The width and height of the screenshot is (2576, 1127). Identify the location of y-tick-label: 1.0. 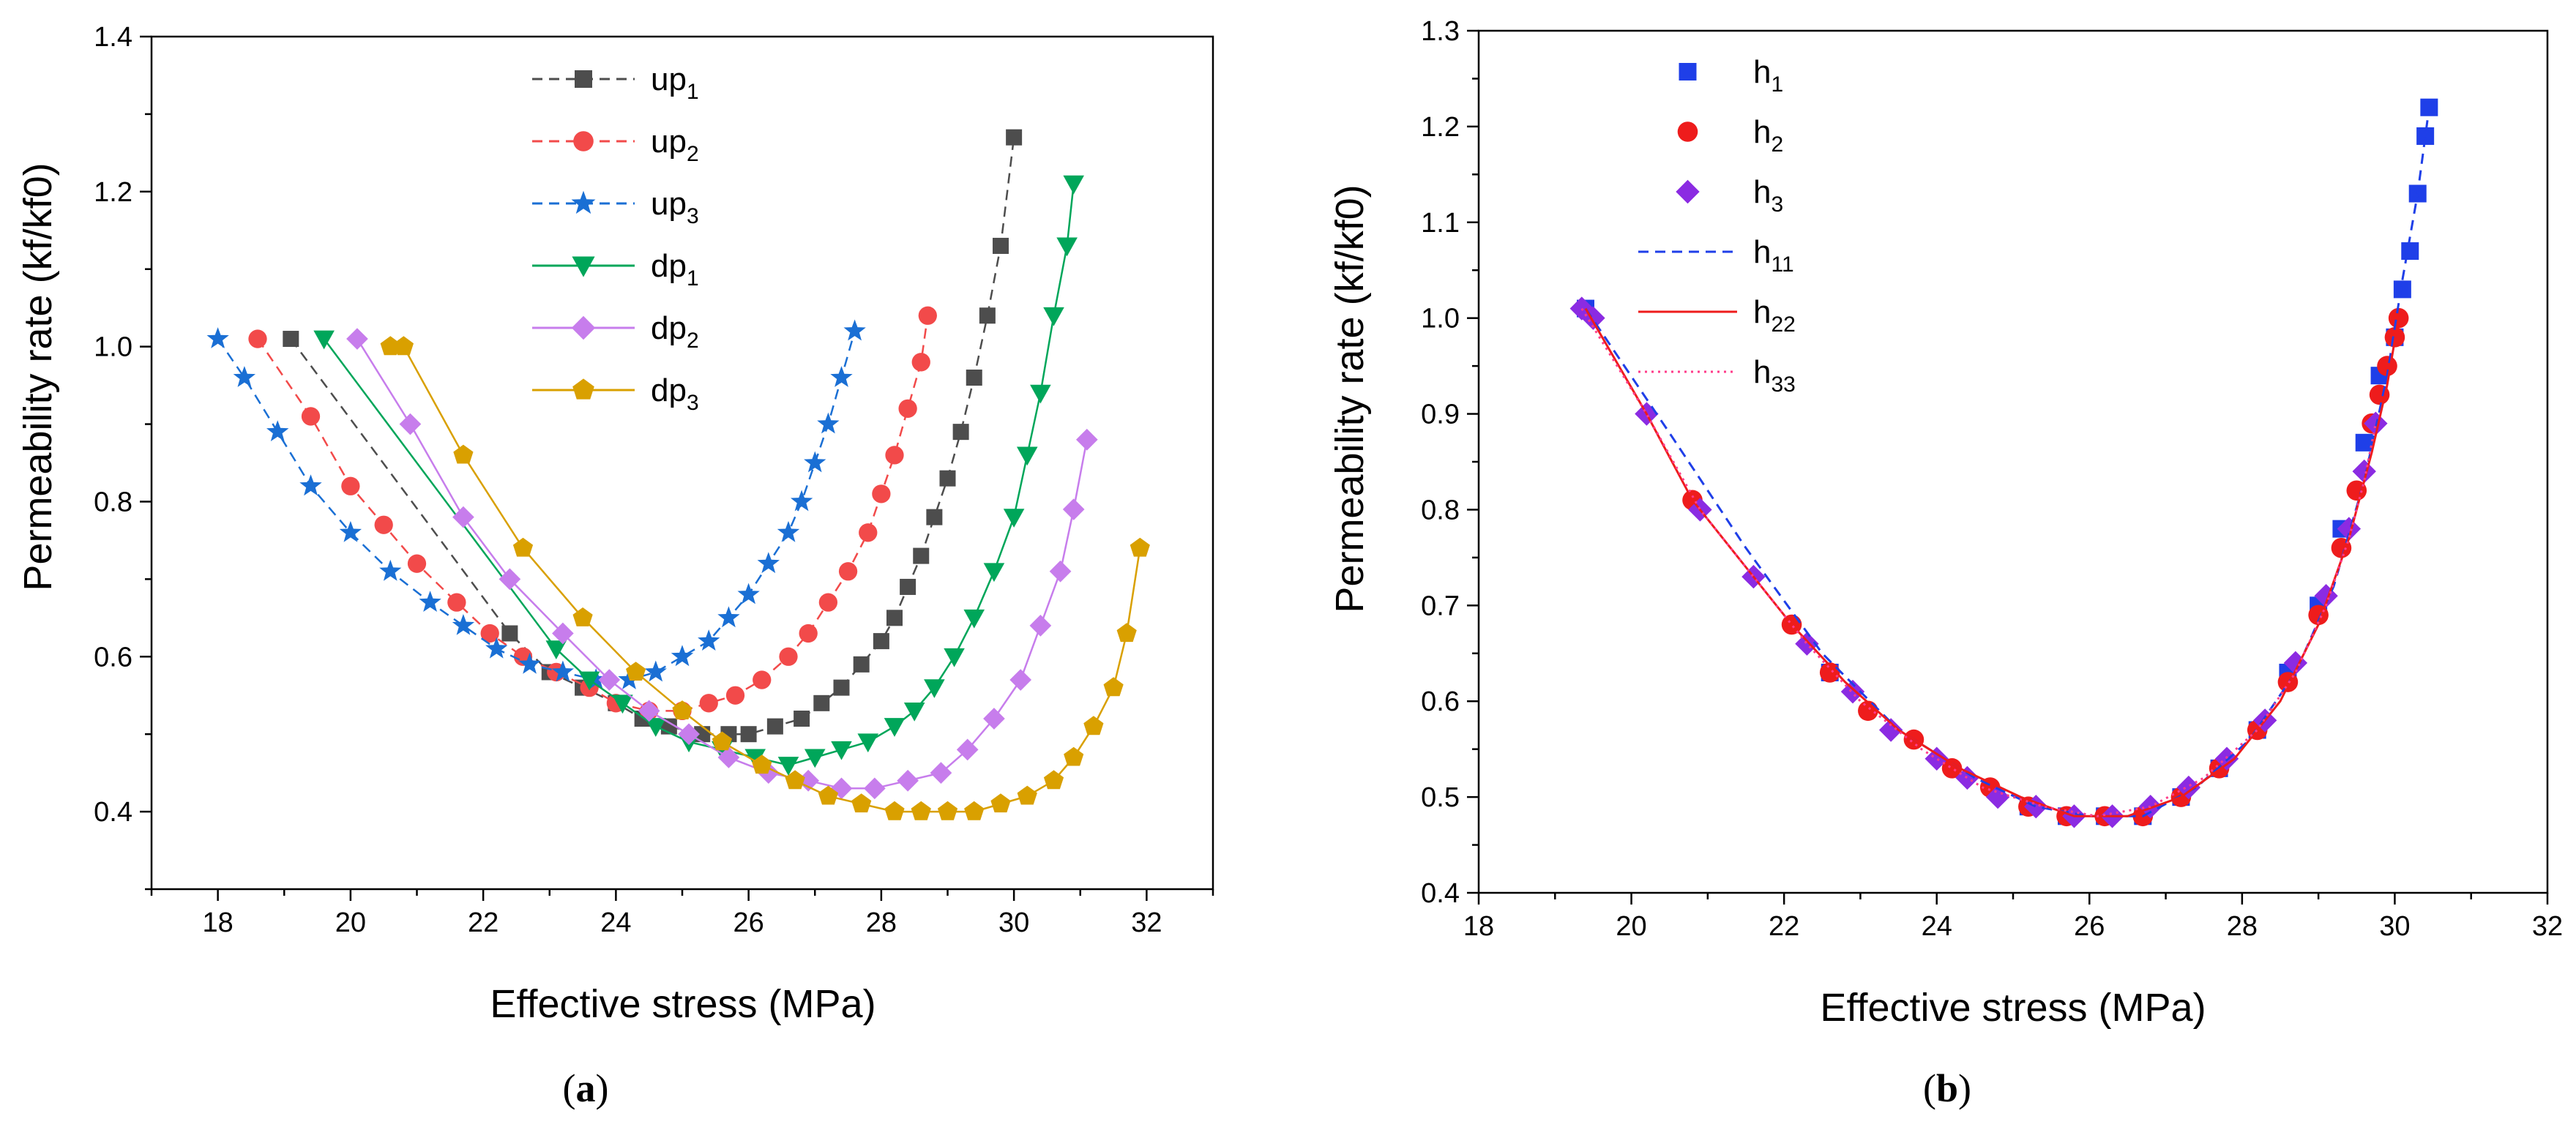
(1440, 319).